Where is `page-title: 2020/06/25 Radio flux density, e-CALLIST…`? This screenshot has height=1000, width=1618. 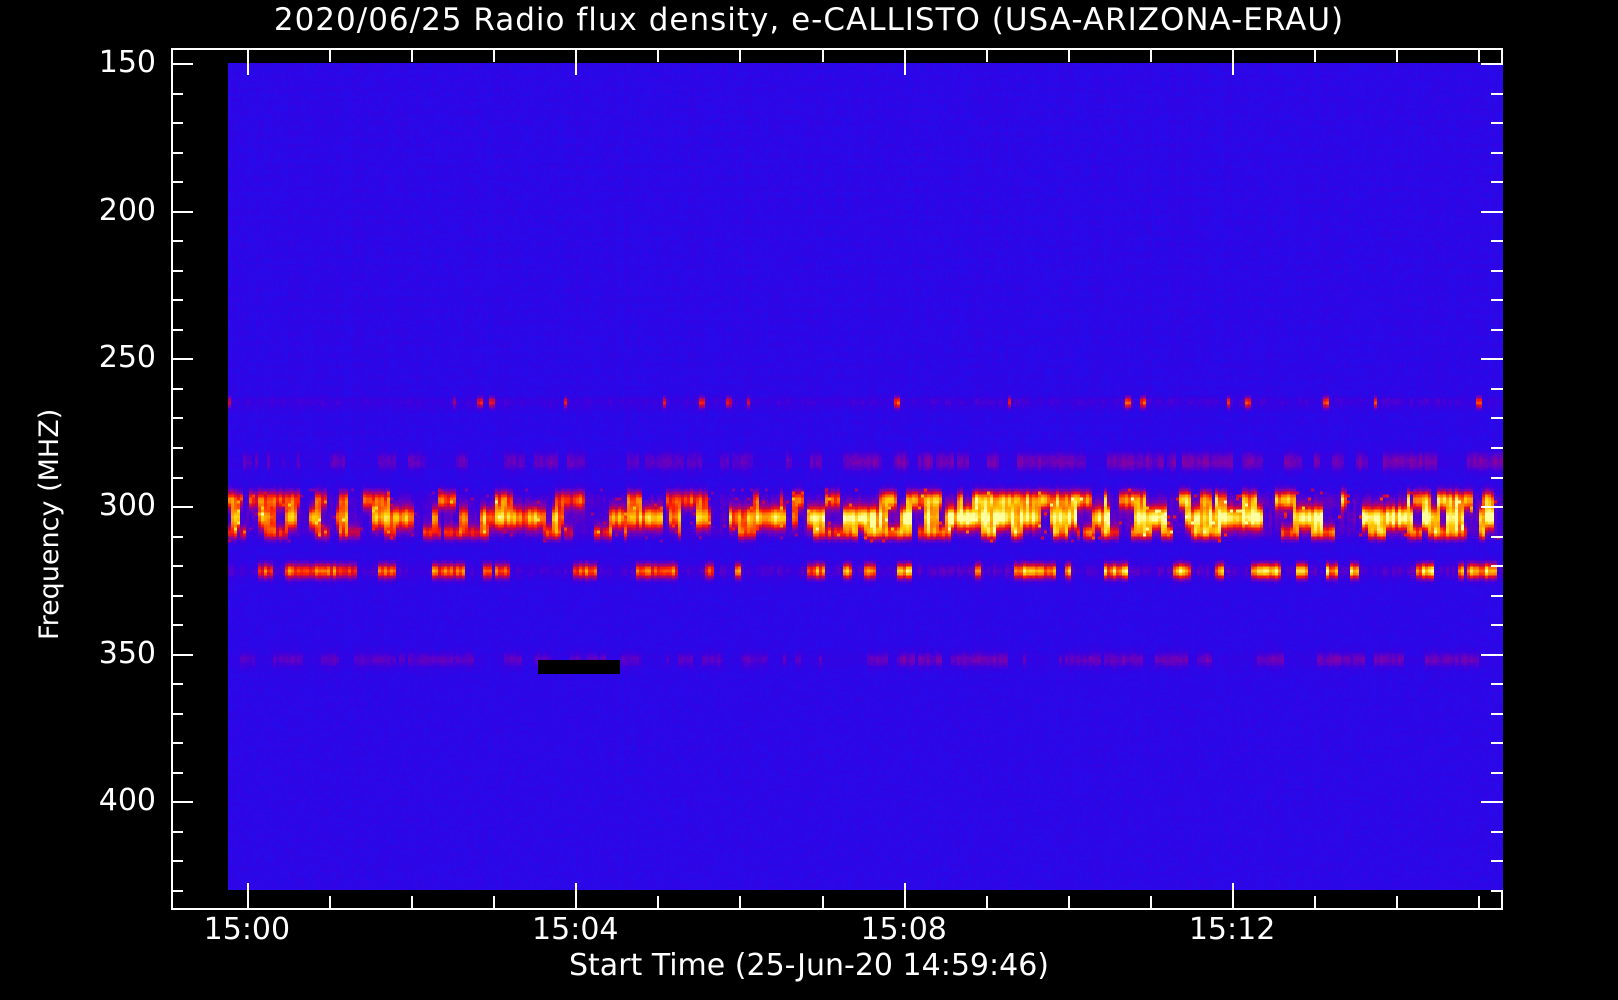 page-title: 2020/06/25 Radio flux density, e-CALLIST… is located at coordinates (809, 20).